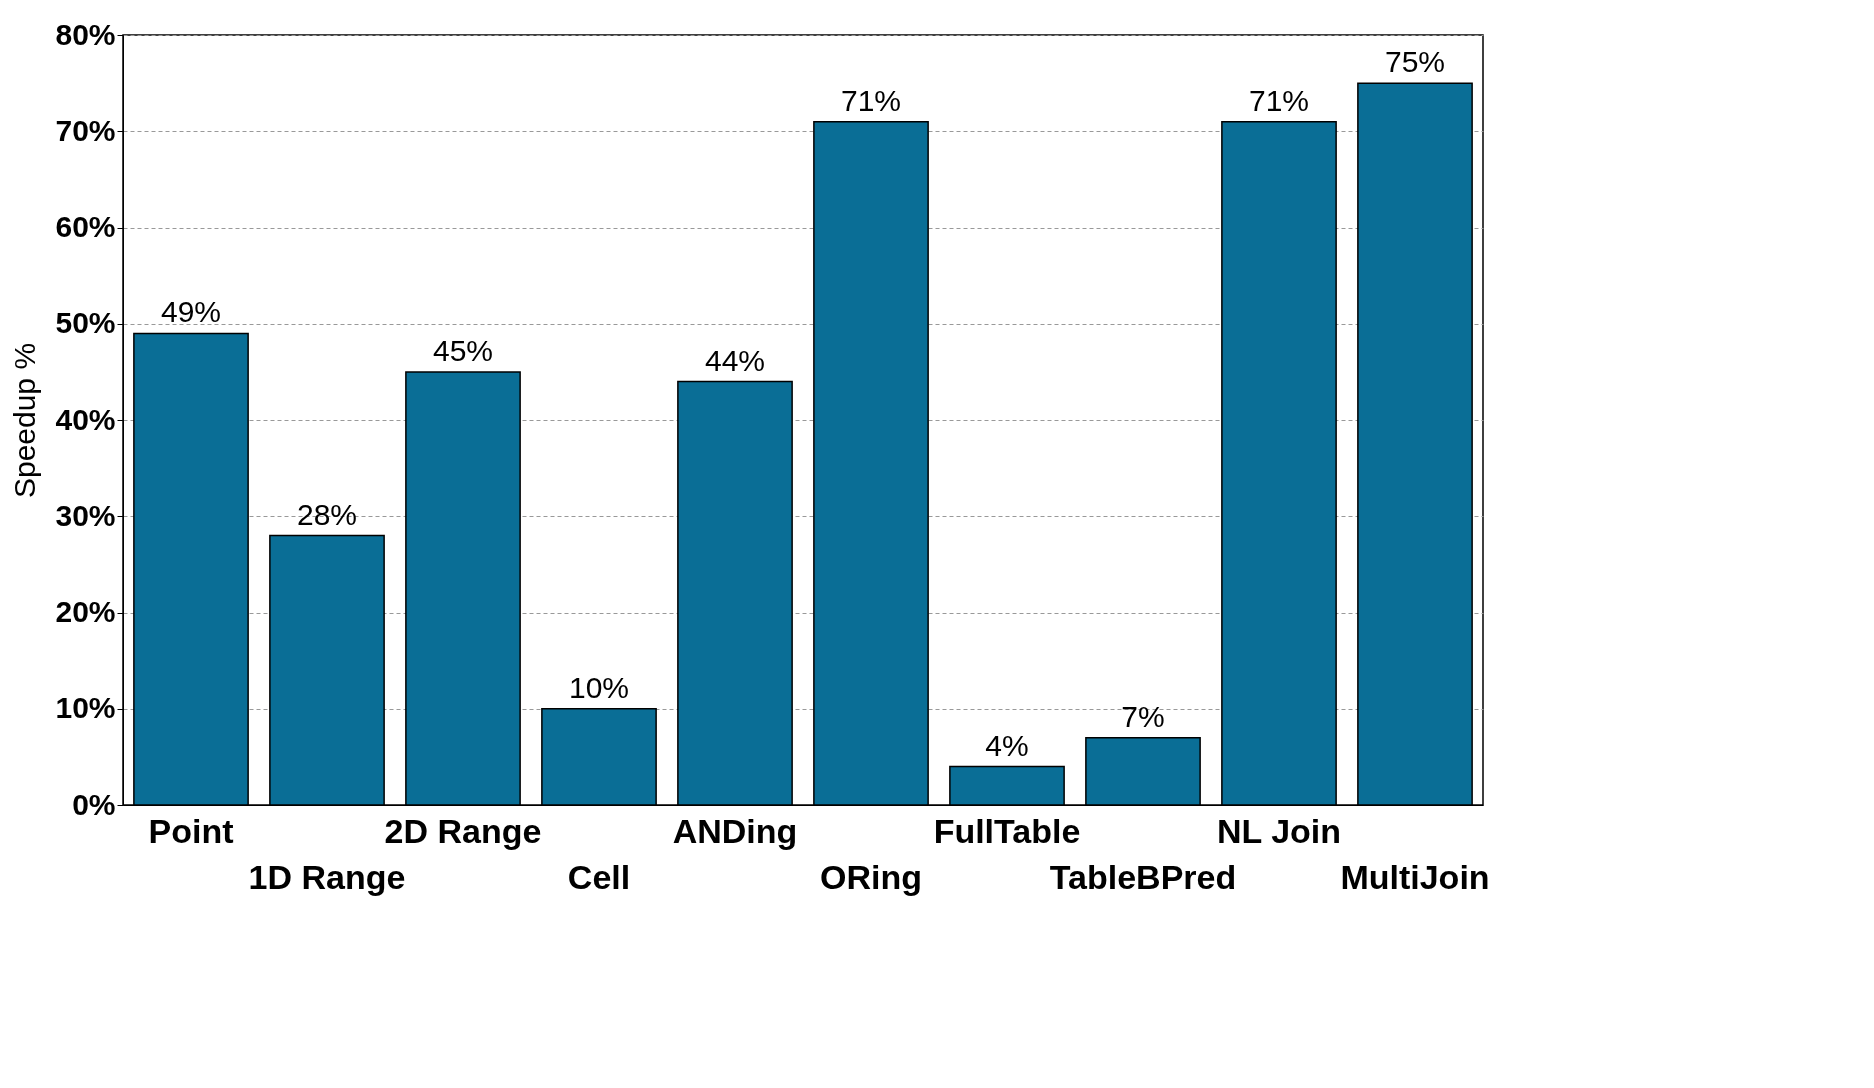 The height and width of the screenshot is (1088, 1874). I want to click on y-tick-label: 40%, so click(85, 419).